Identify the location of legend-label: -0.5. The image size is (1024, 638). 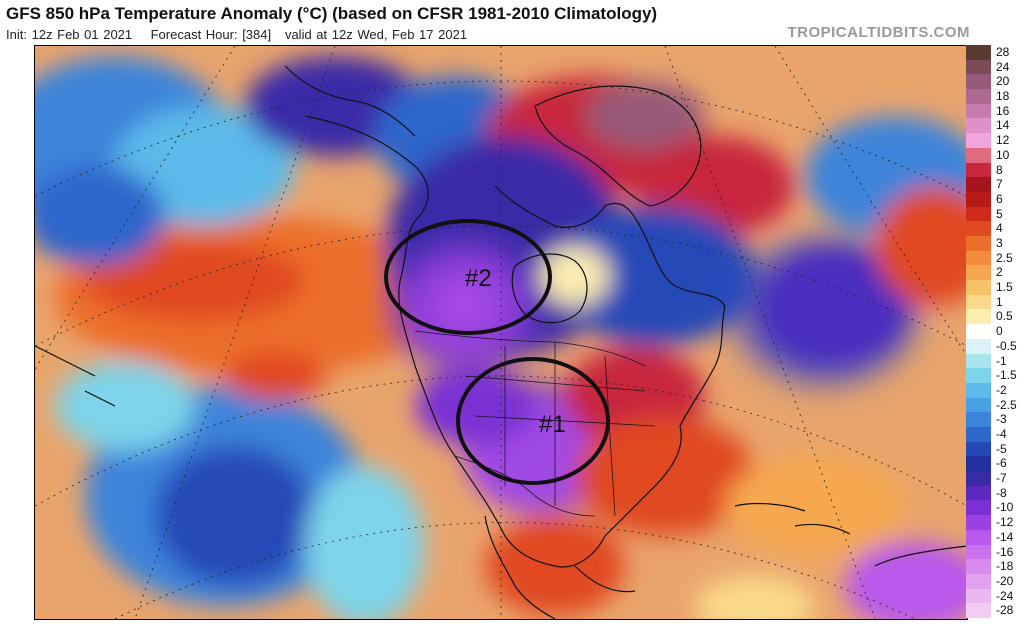
(1006, 345).